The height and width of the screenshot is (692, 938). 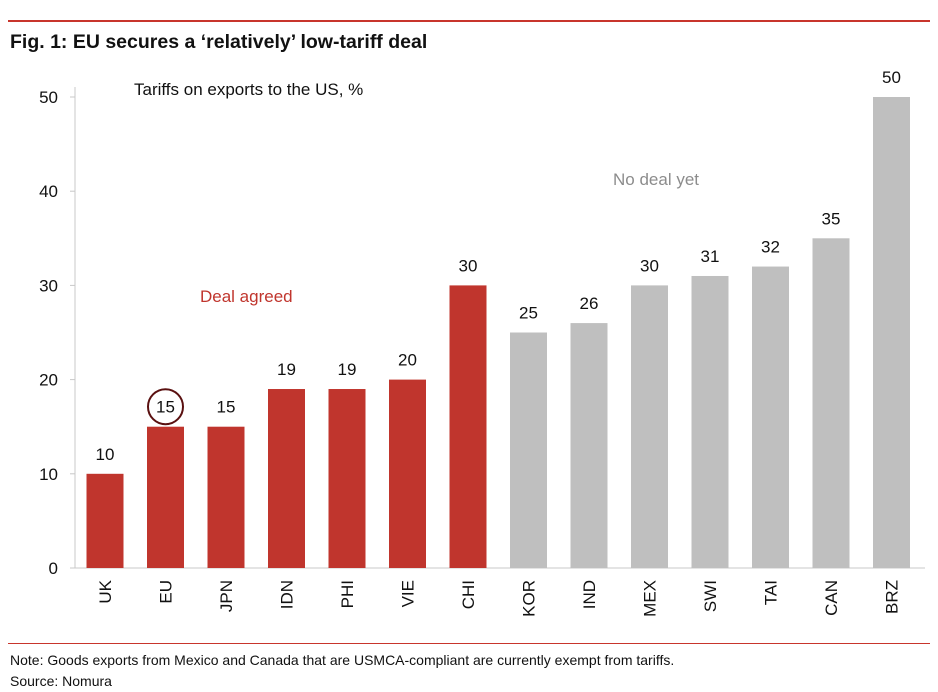 What do you see at coordinates (165, 497) in the screenshot?
I see `bar-eu` at bounding box center [165, 497].